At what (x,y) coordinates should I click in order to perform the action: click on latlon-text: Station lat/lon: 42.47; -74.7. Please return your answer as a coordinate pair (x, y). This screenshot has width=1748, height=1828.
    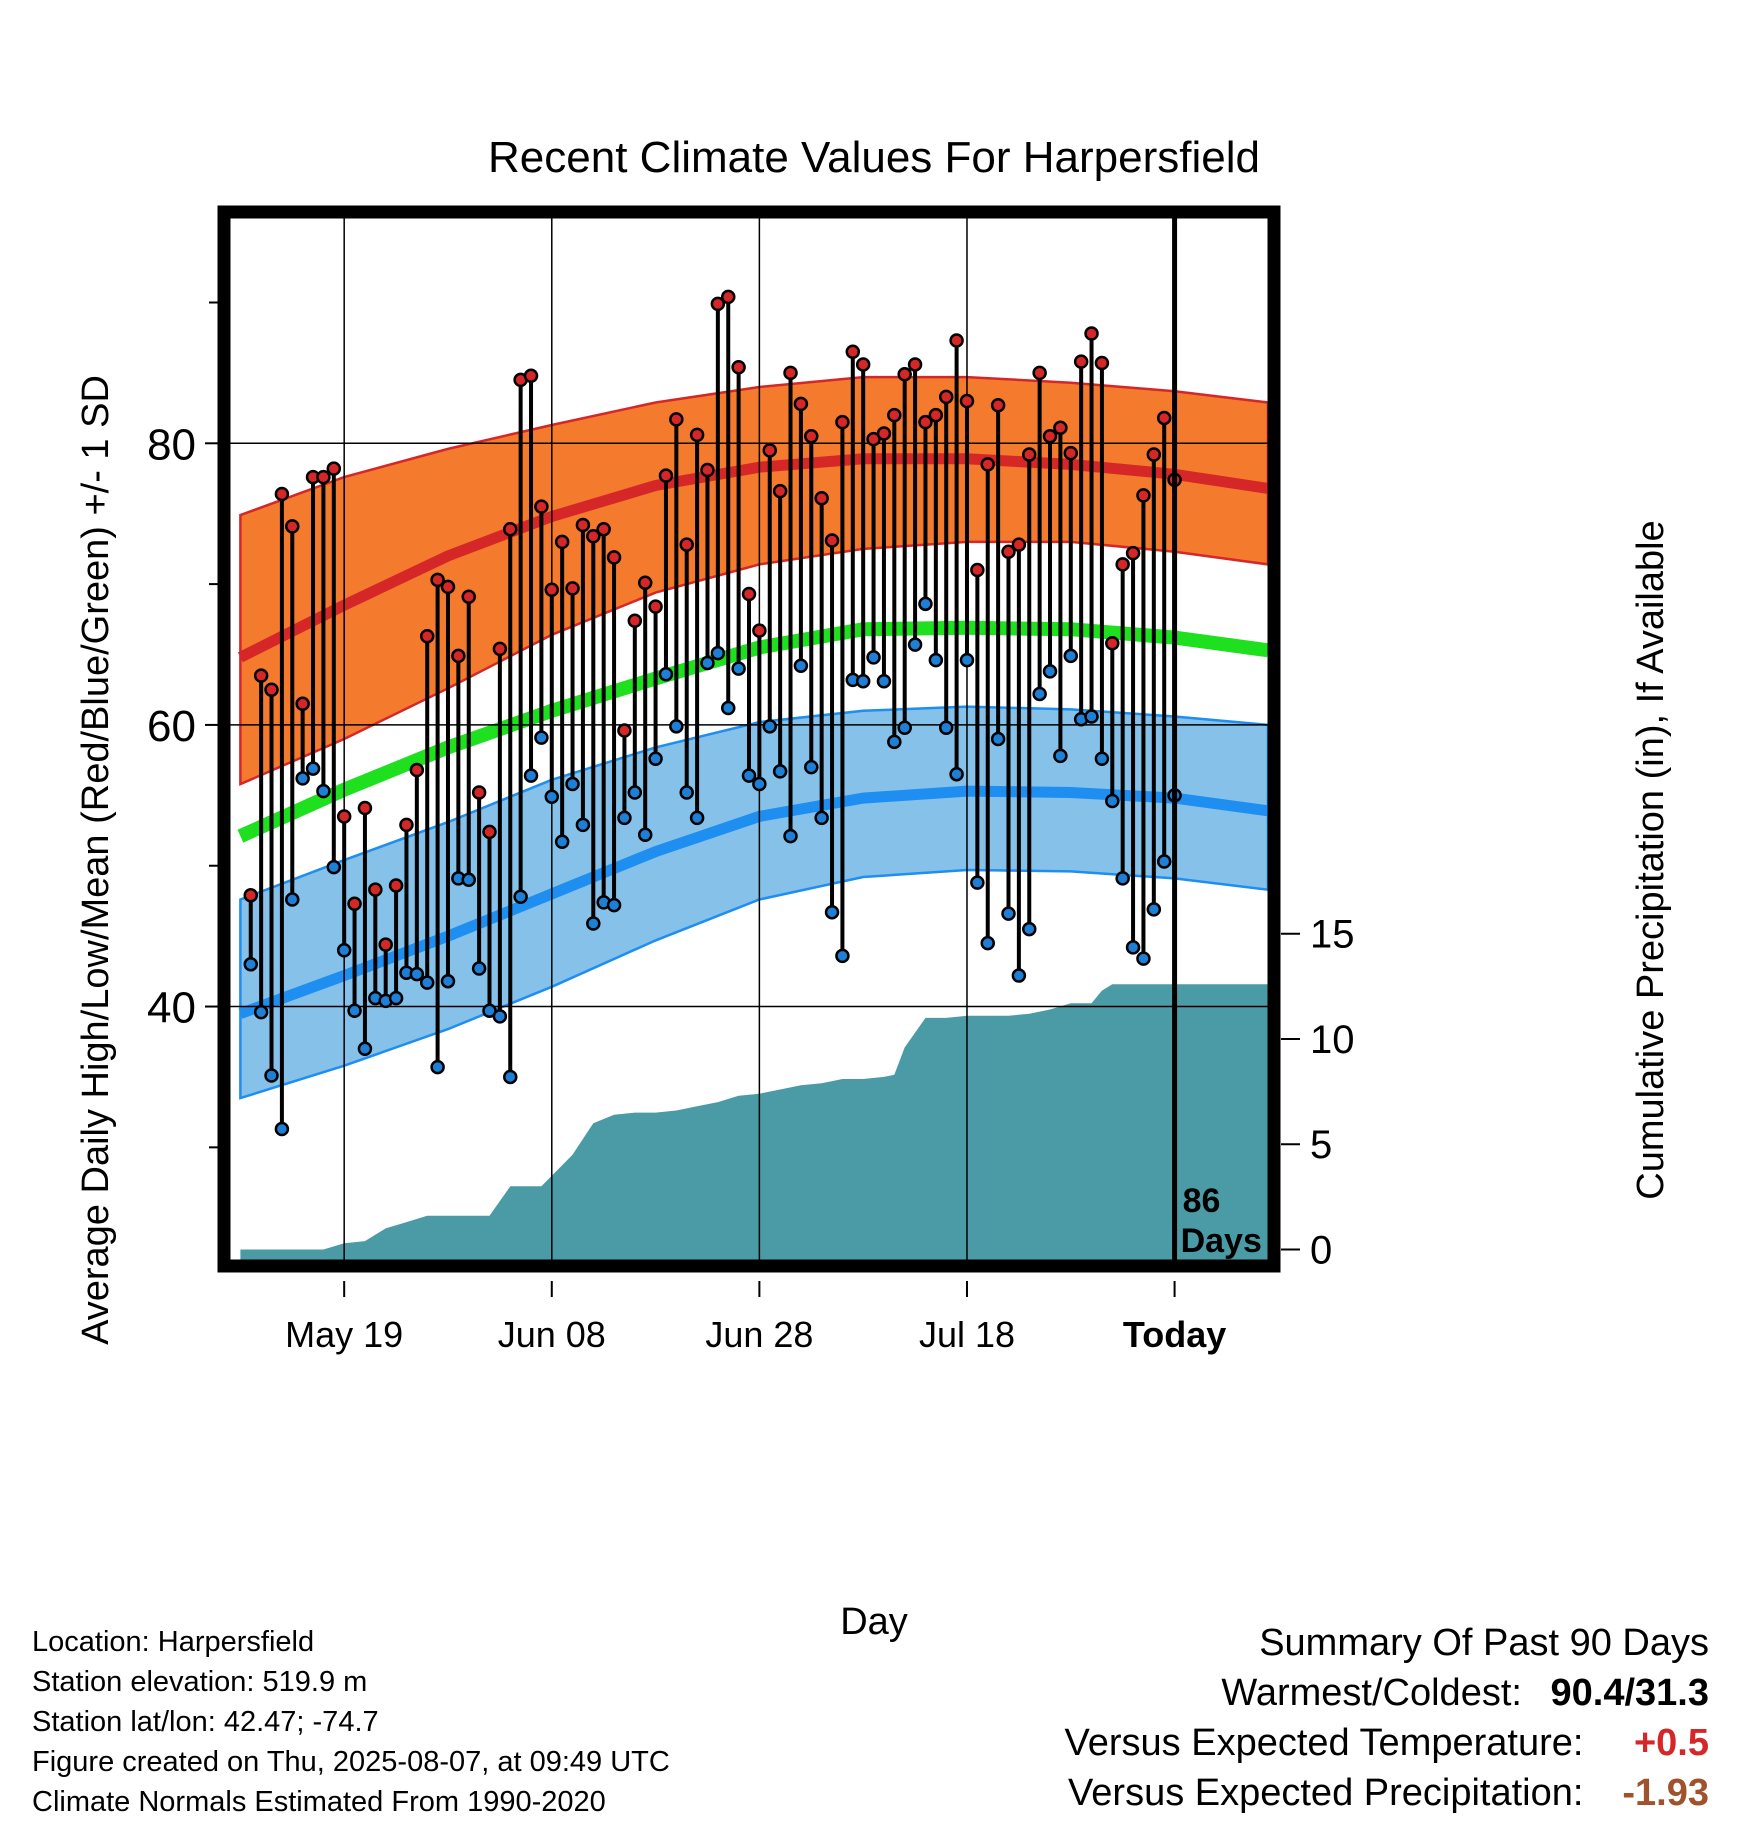
    Looking at the image, I should click on (205, 1722).